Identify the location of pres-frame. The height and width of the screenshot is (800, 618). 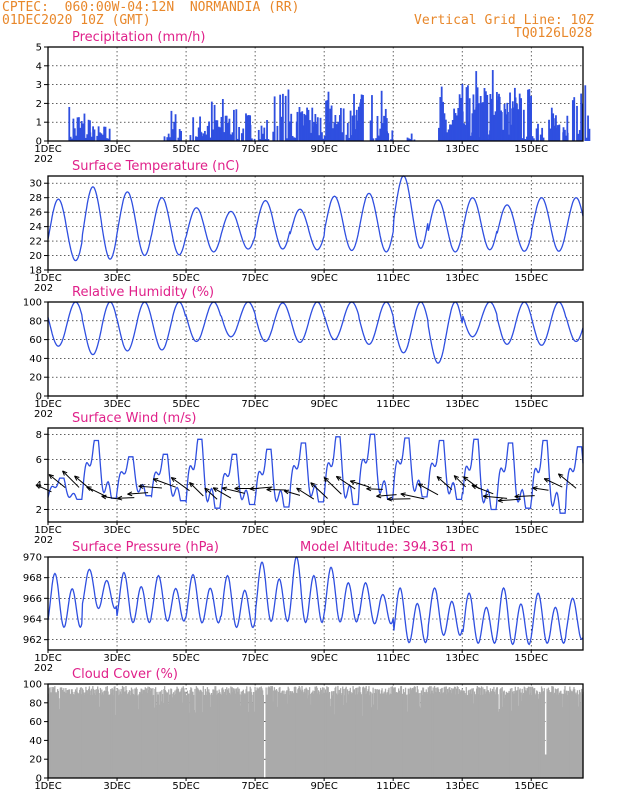
(315, 603).